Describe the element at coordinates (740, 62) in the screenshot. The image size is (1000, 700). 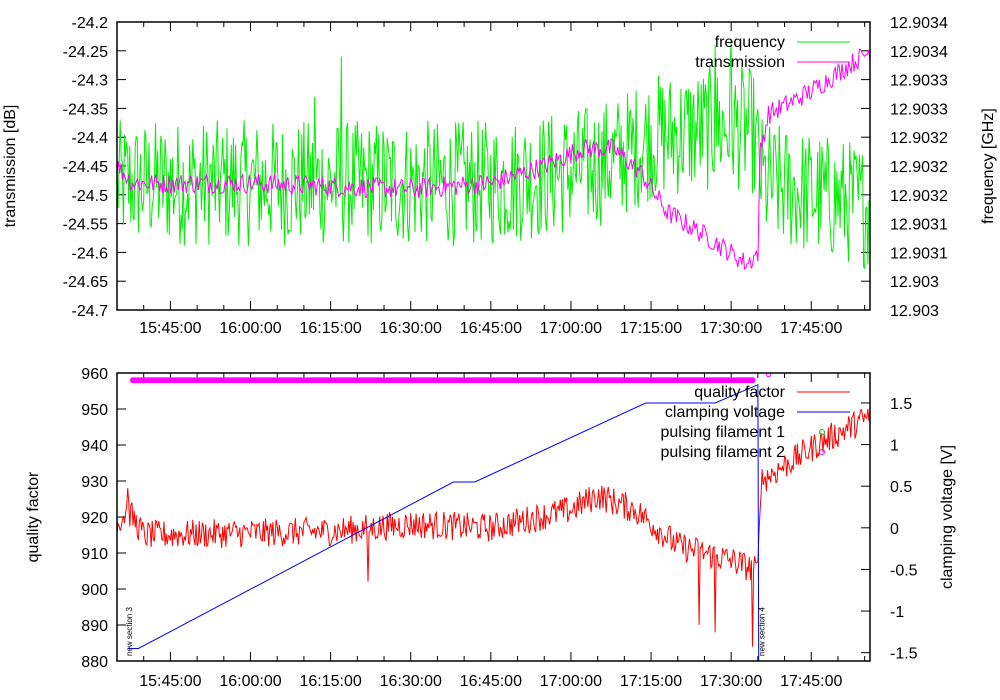
I see `legend-label: transmission` at that location.